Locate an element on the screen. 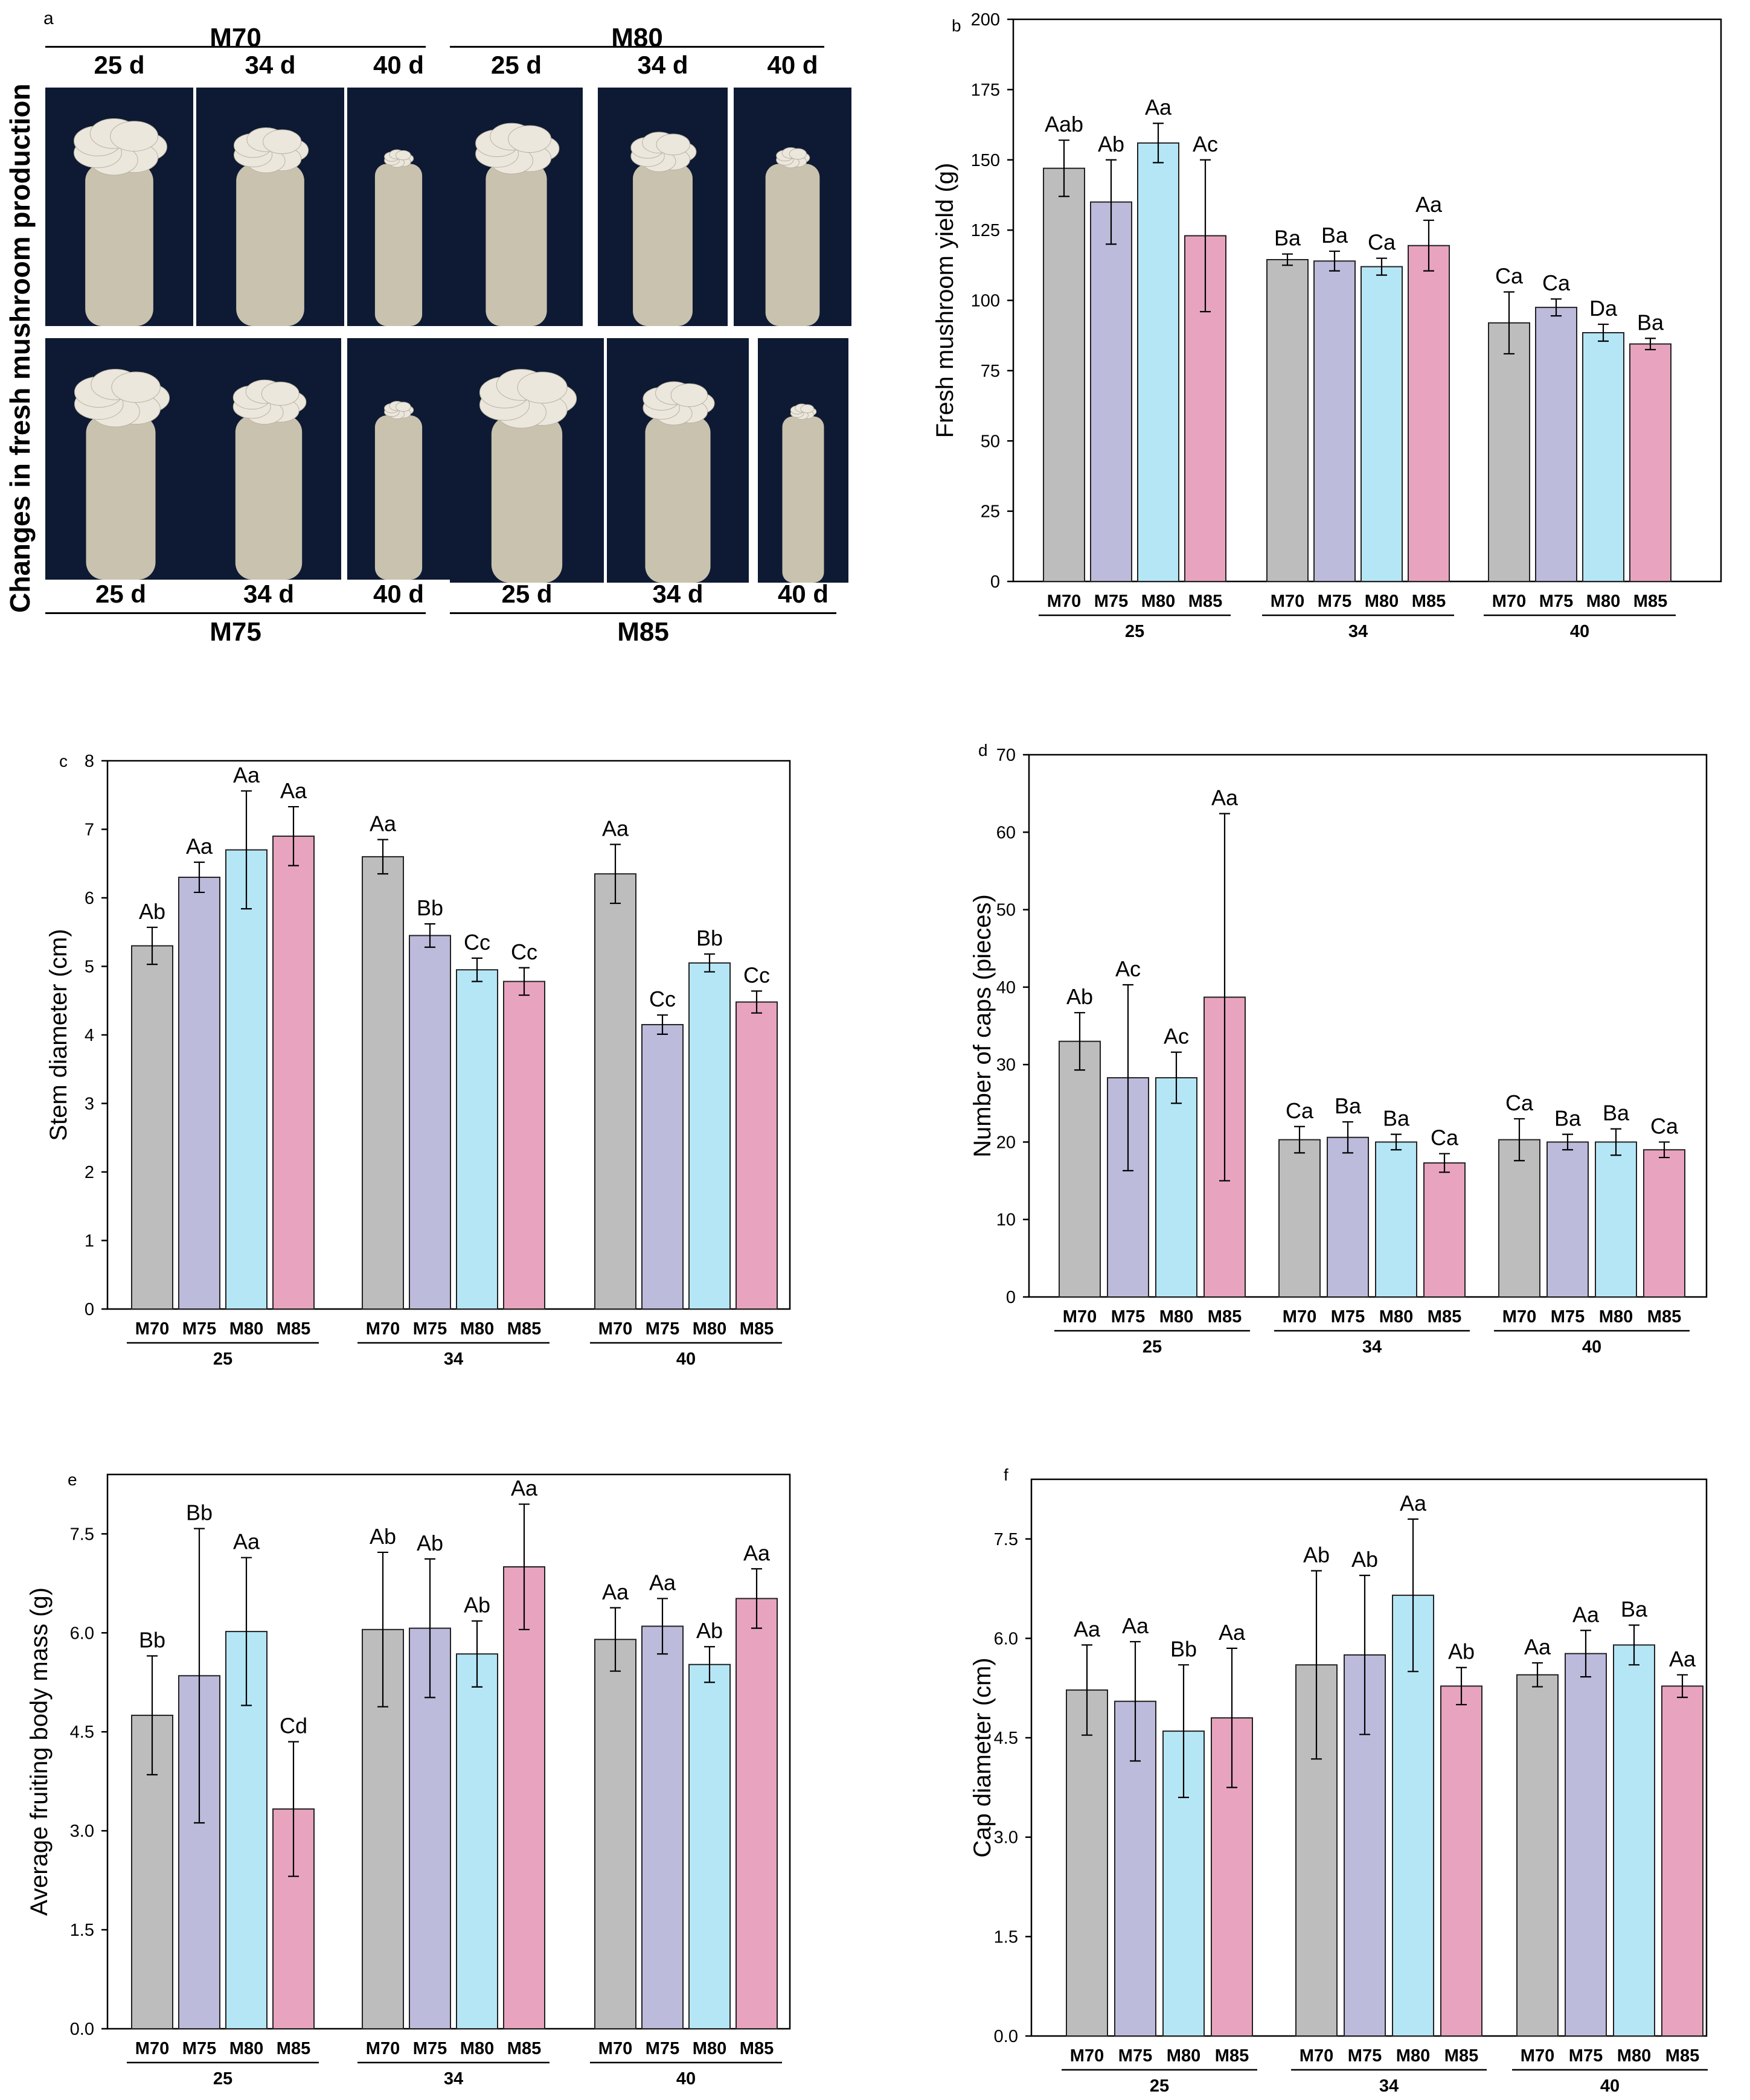 The image size is (1750, 2100). significance-label: Aab is located at coordinates (1064, 124).